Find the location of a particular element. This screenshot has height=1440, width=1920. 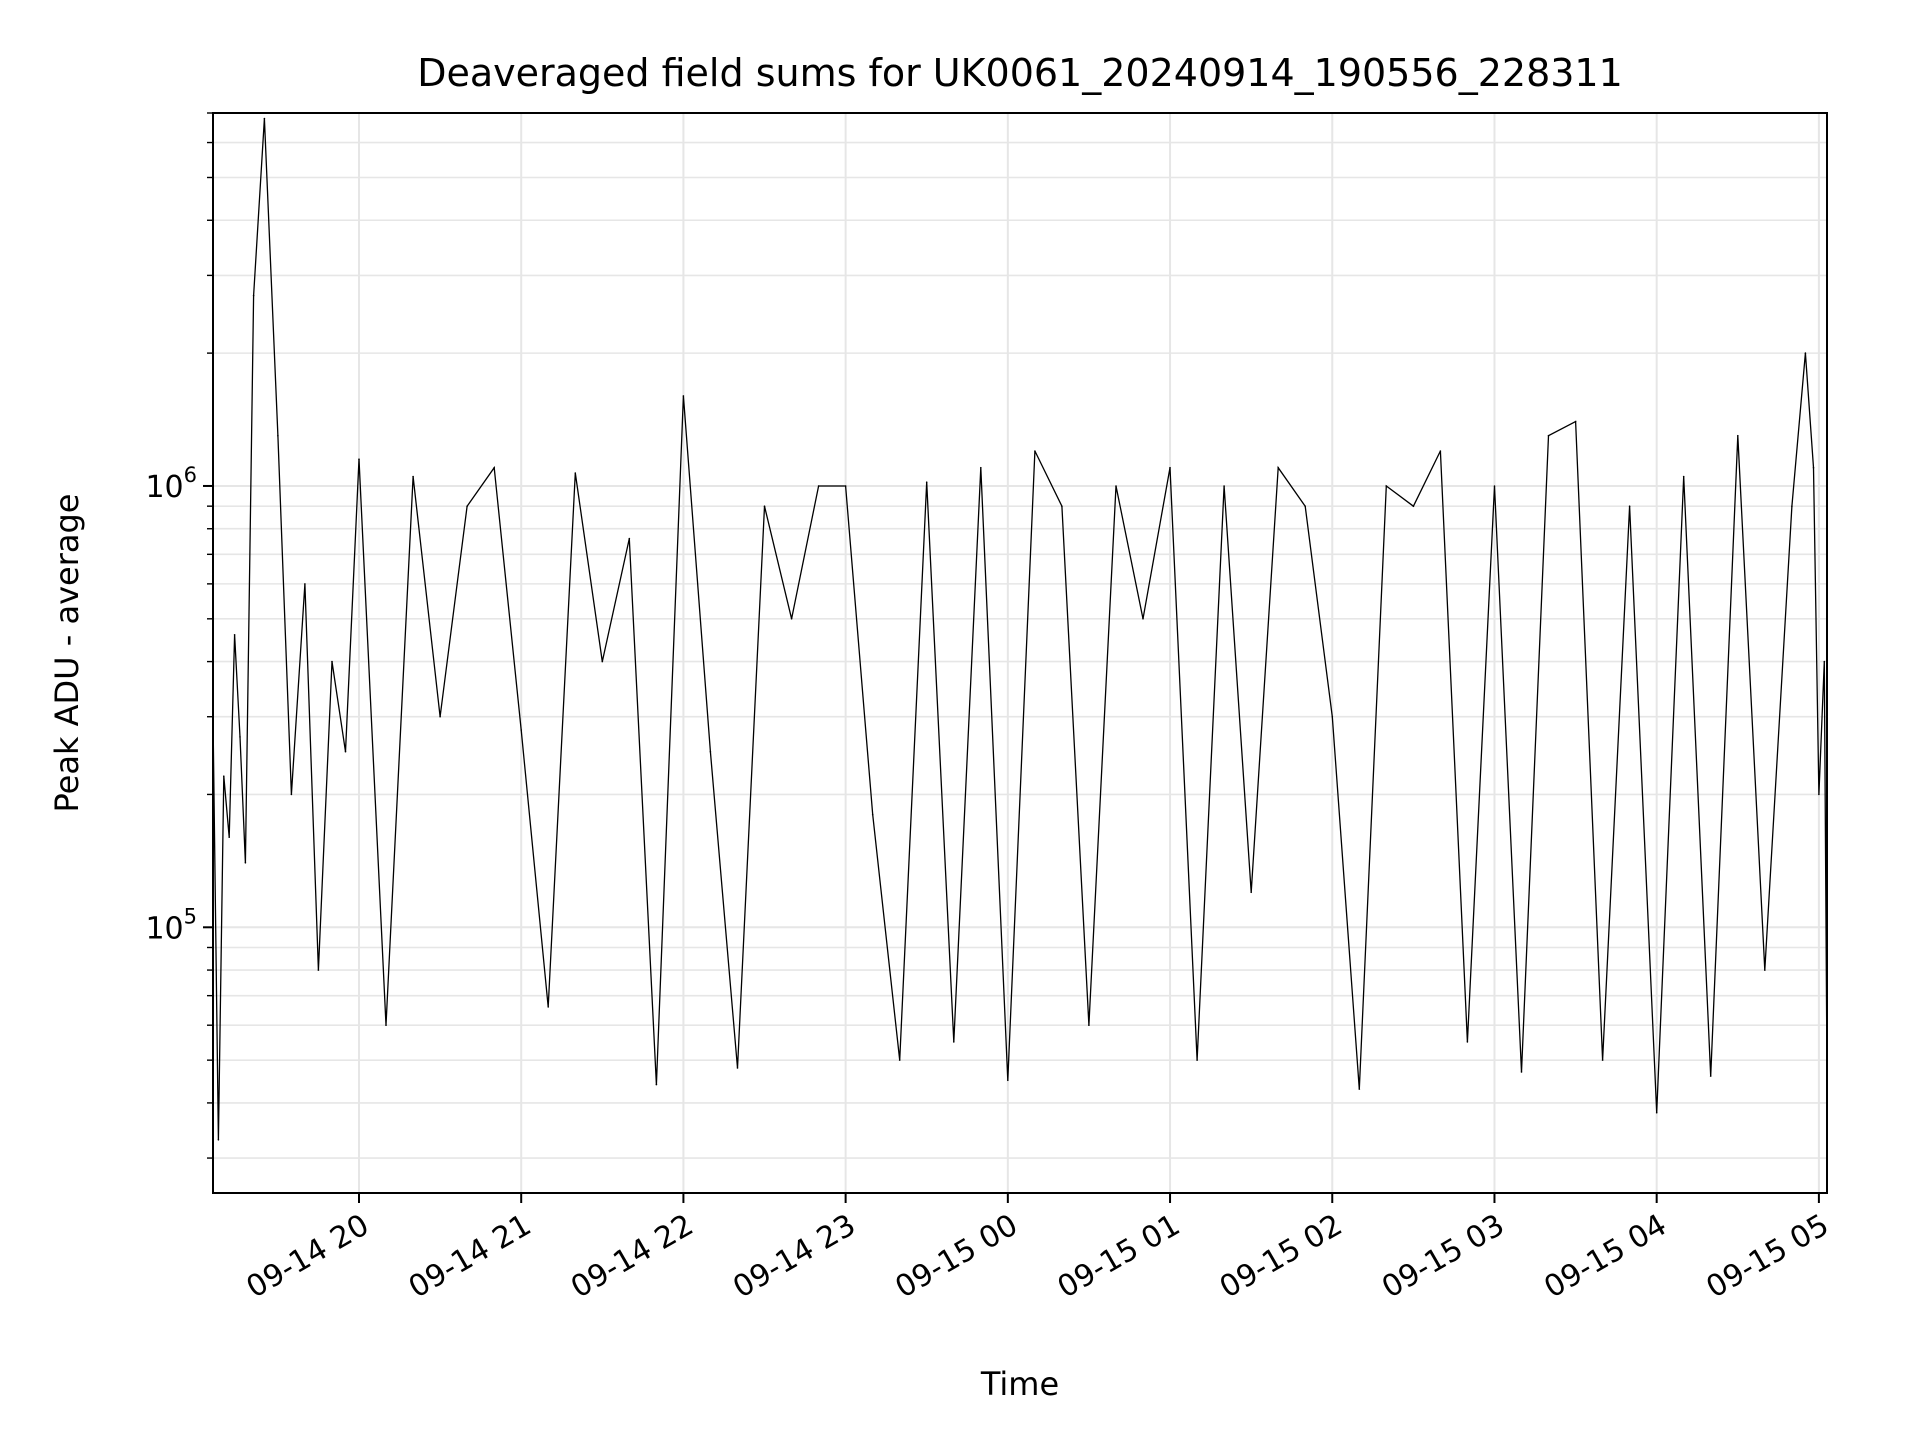

y-tick-label: 10⁶ is located at coordinates (171, 484).